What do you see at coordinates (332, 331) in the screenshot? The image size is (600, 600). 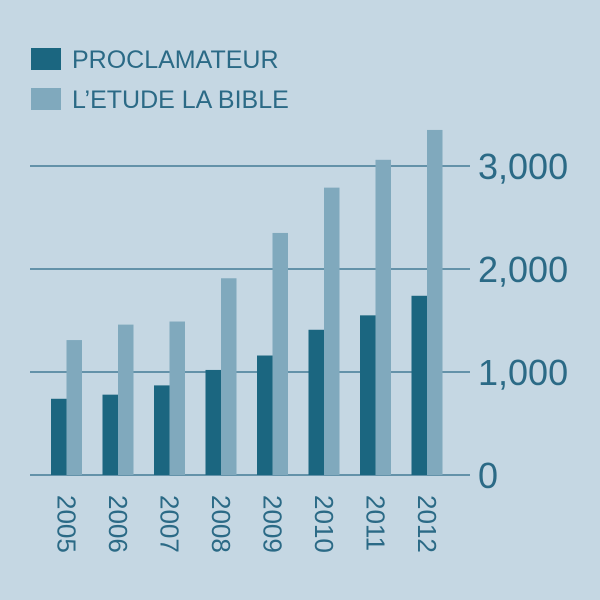 I see `bar-etude-2010` at bounding box center [332, 331].